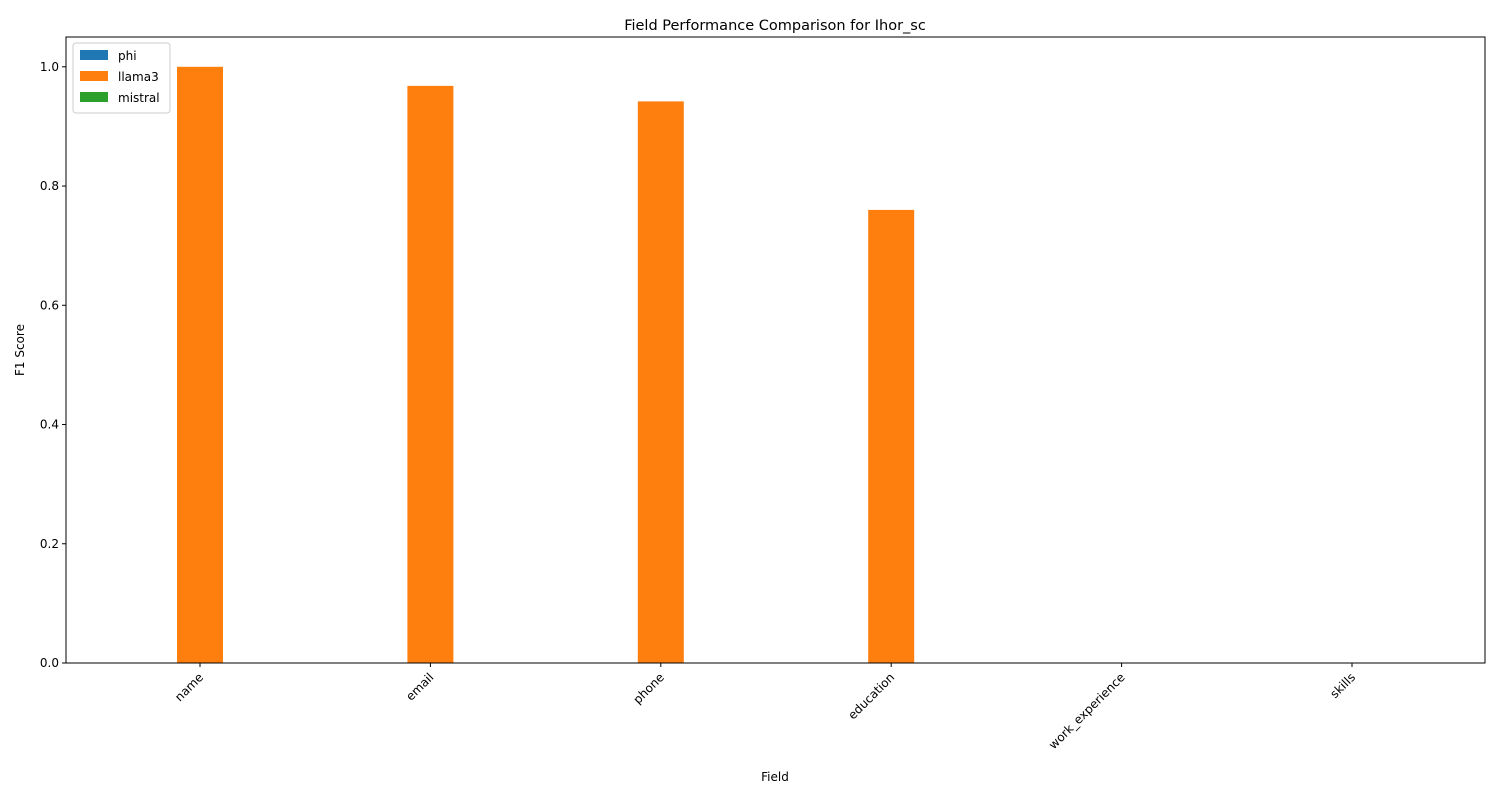  Describe the element at coordinates (775, 777) in the screenshot. I see `x-axis-title: Field` at that location.